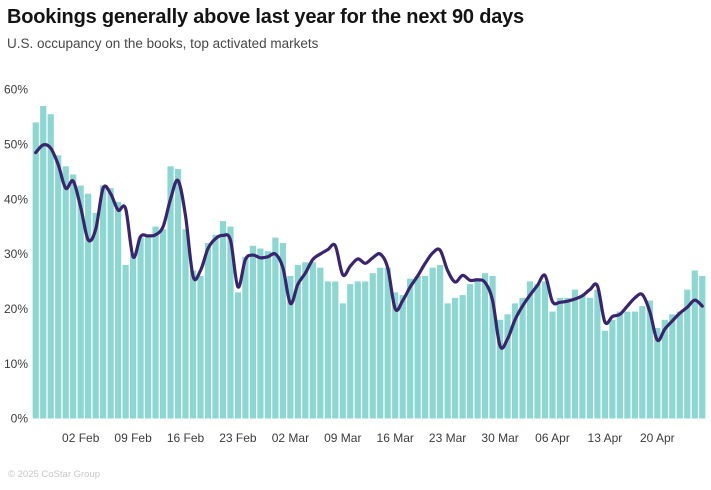  Describe the element at coordinates (657, 438) in the screenshot. I see `x-tick-label: 20 Apr` at that location.